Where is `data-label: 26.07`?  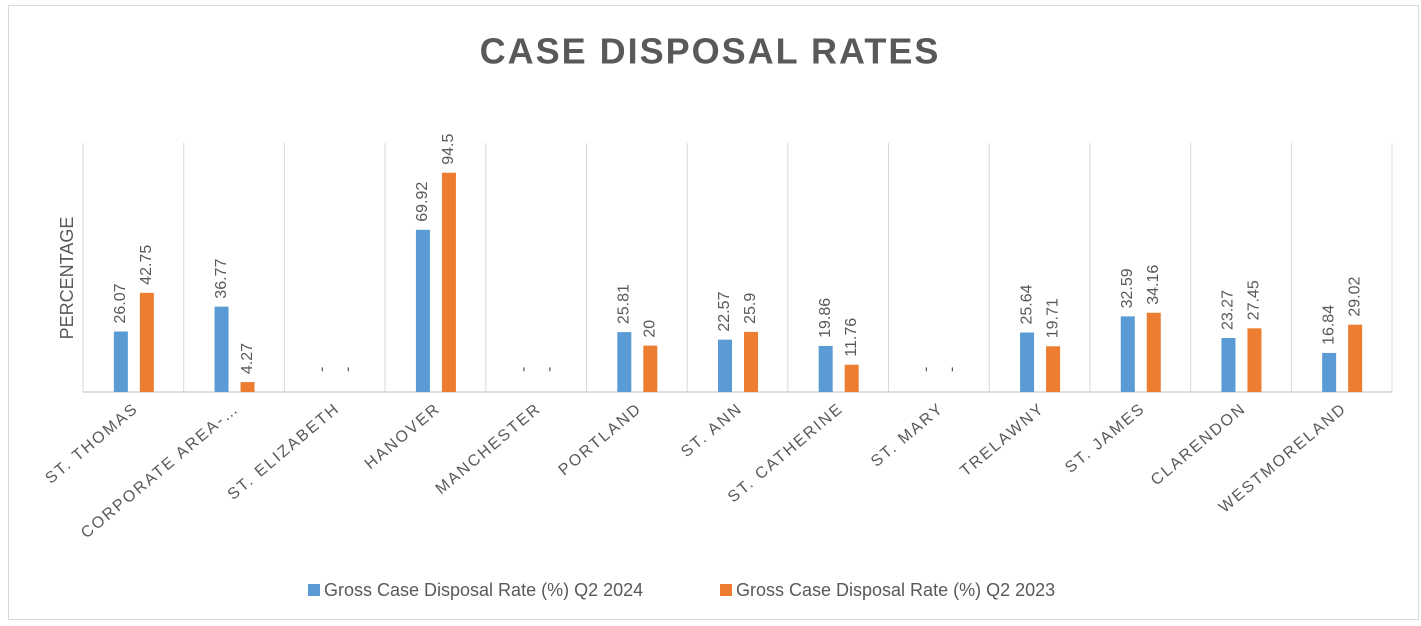
data-label: 26.07 is located at coordinates (120, 303).